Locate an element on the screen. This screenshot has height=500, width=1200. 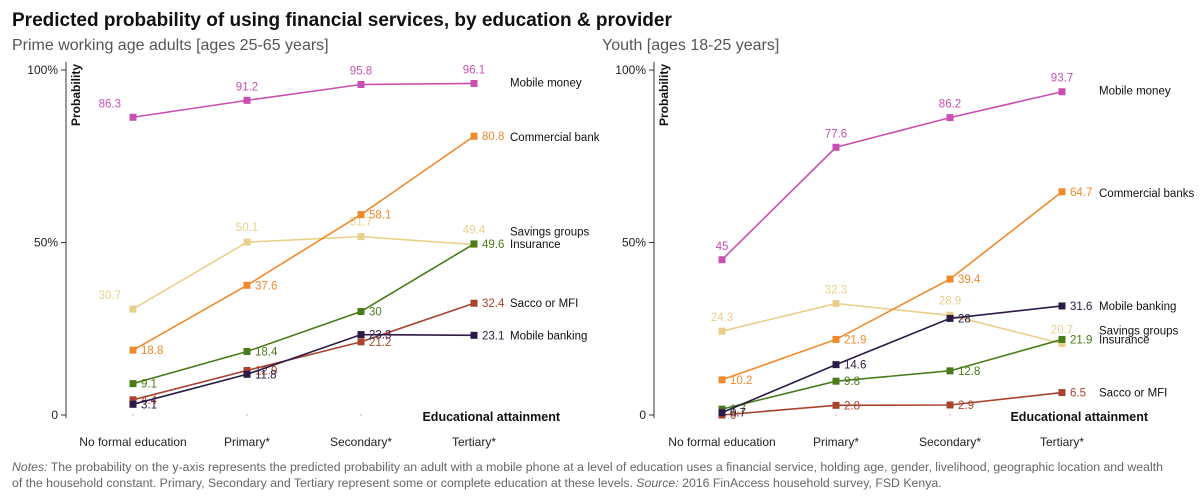
data-label: 24.3 is located at coordinates (722, 318).